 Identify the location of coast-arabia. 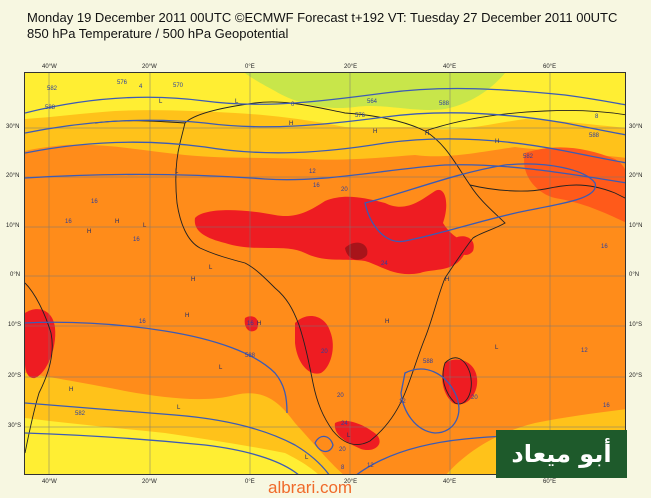
(547, 191).